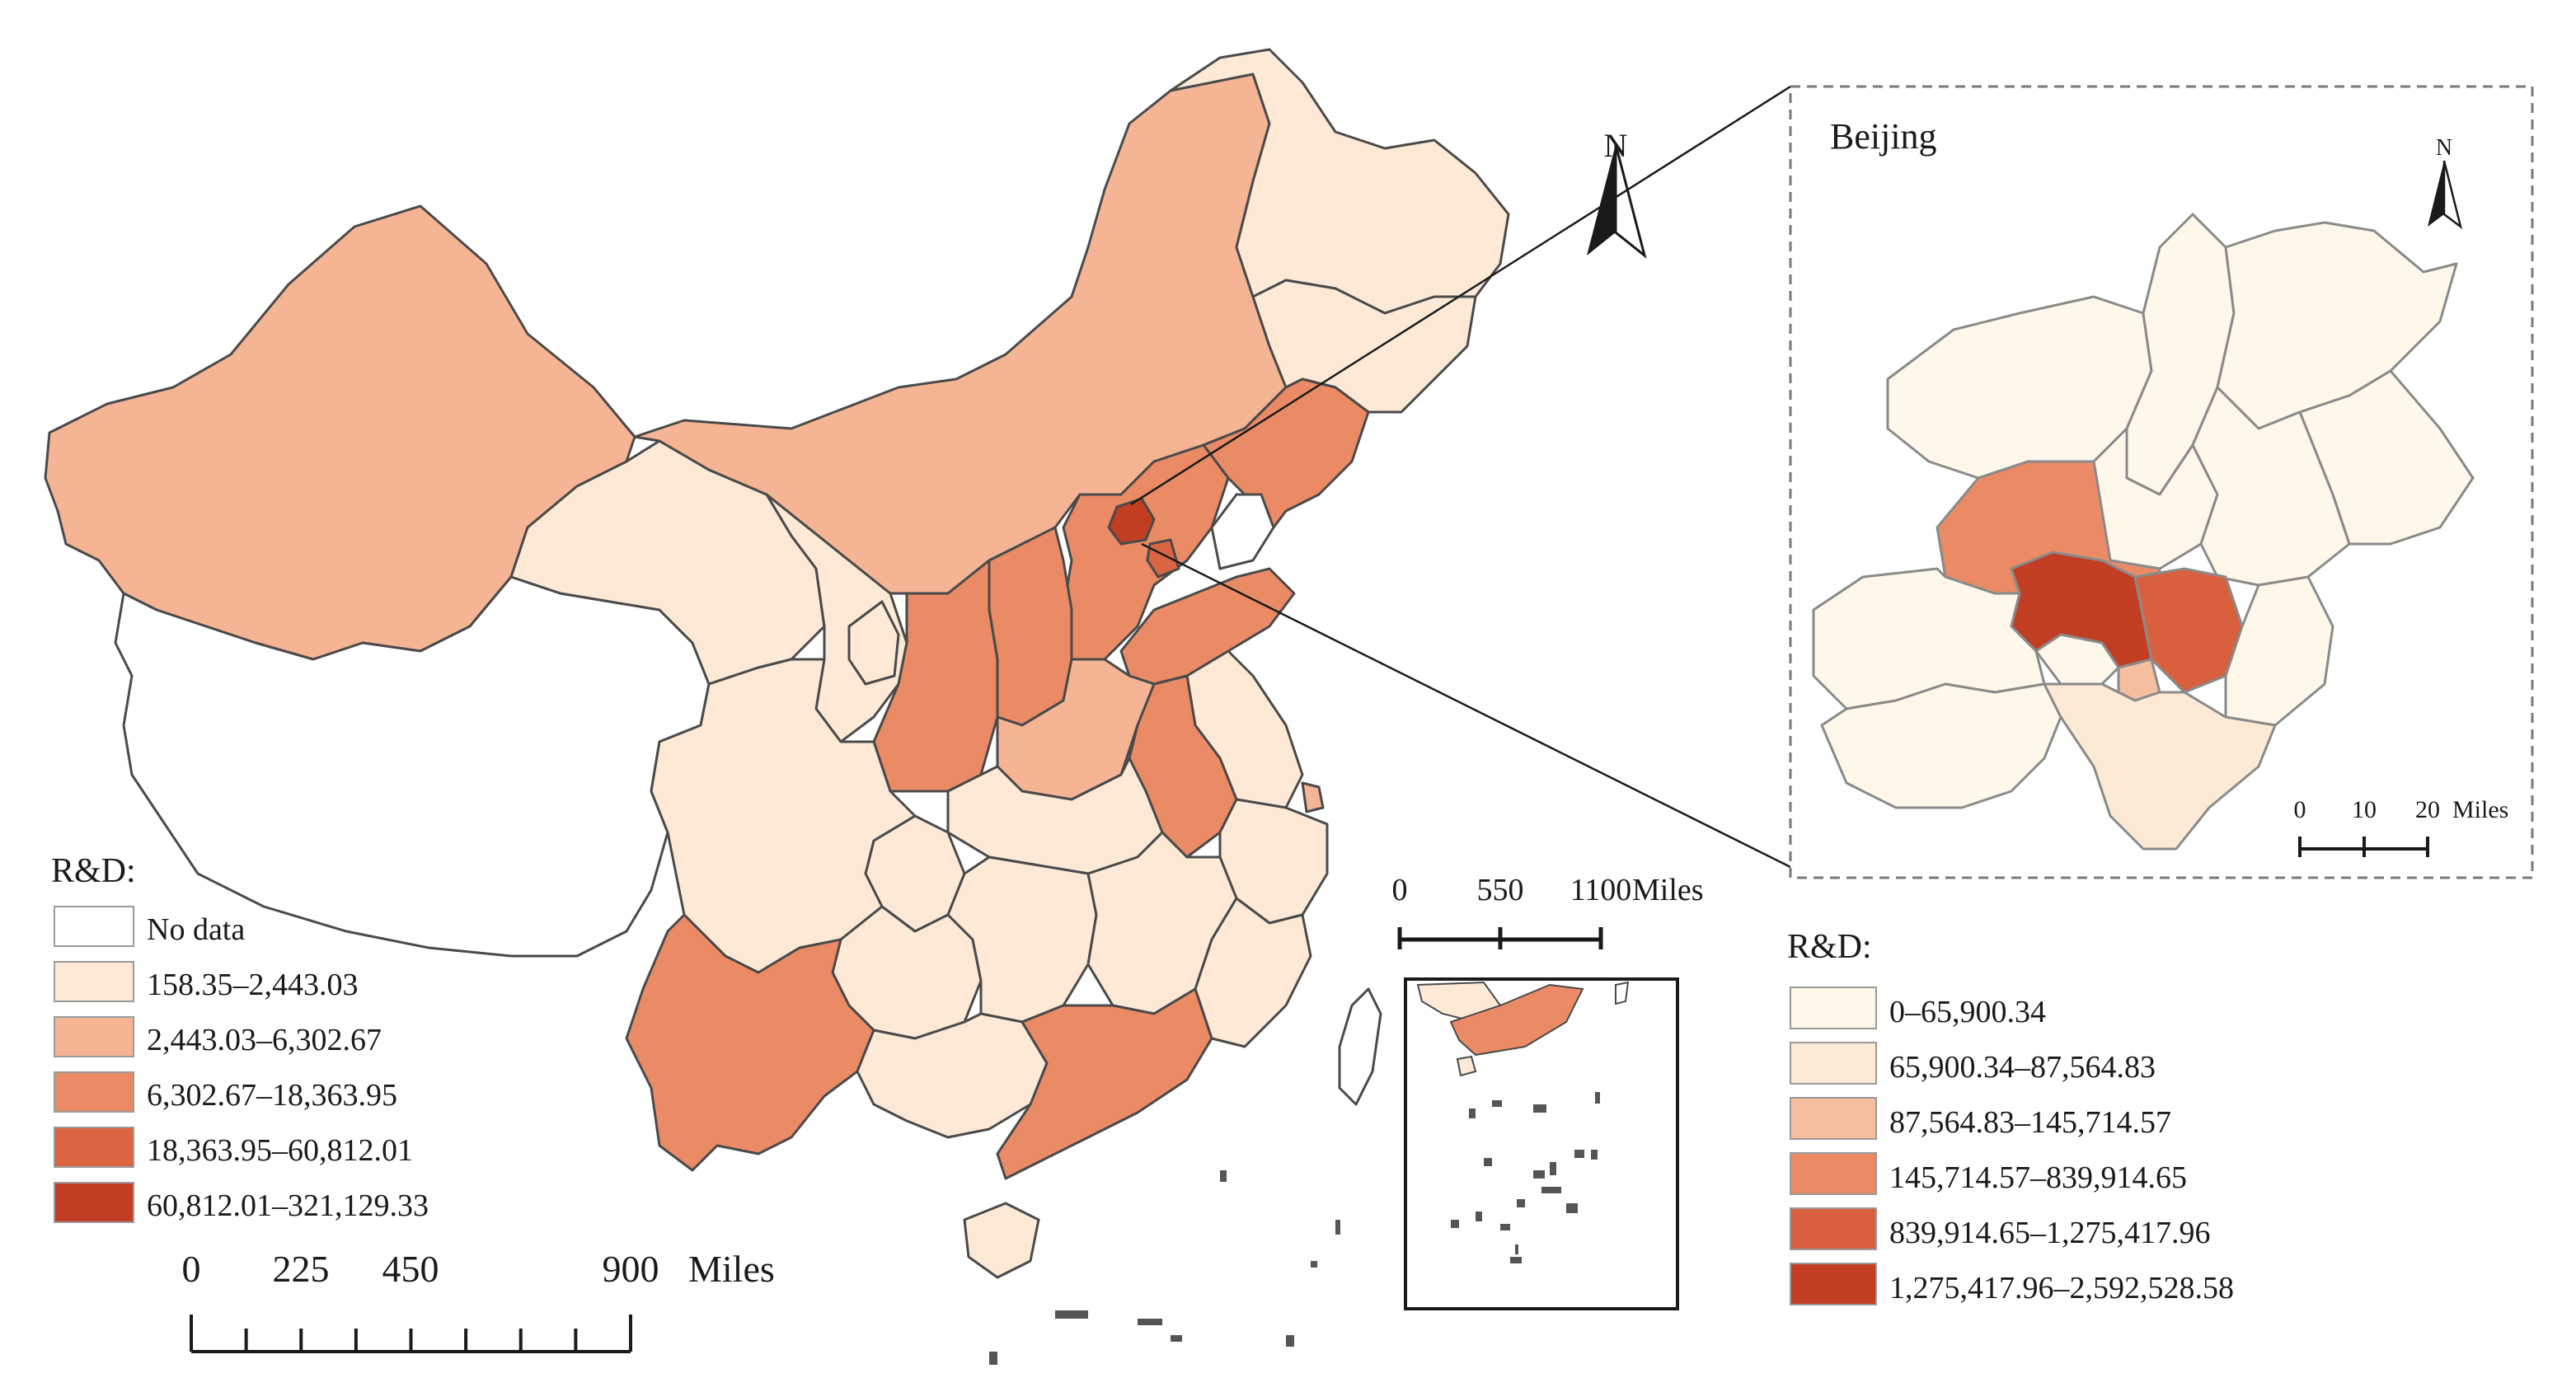  I want to click on inset-north-arrow: N, so click(2445, 182).